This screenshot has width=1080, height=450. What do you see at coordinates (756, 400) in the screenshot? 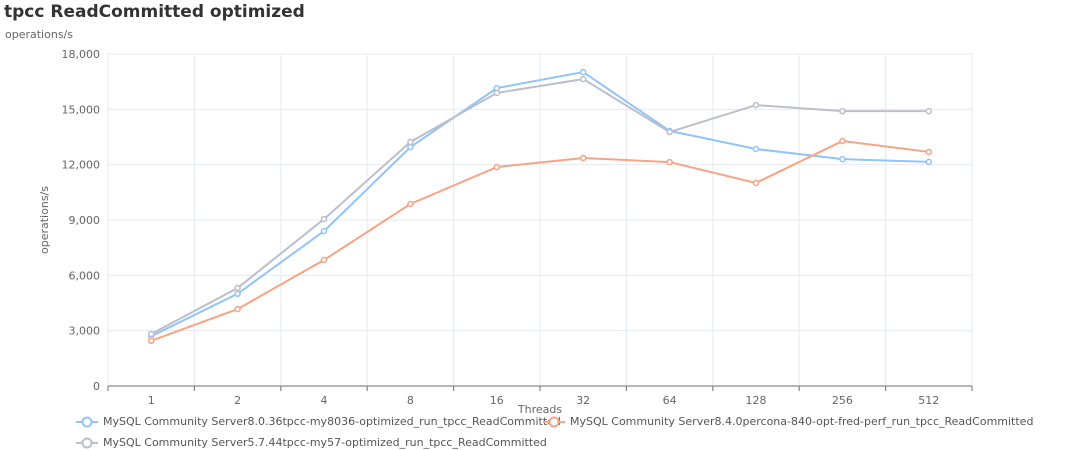
I see `x-tick-label: 128` at bounding box center [756, 400].